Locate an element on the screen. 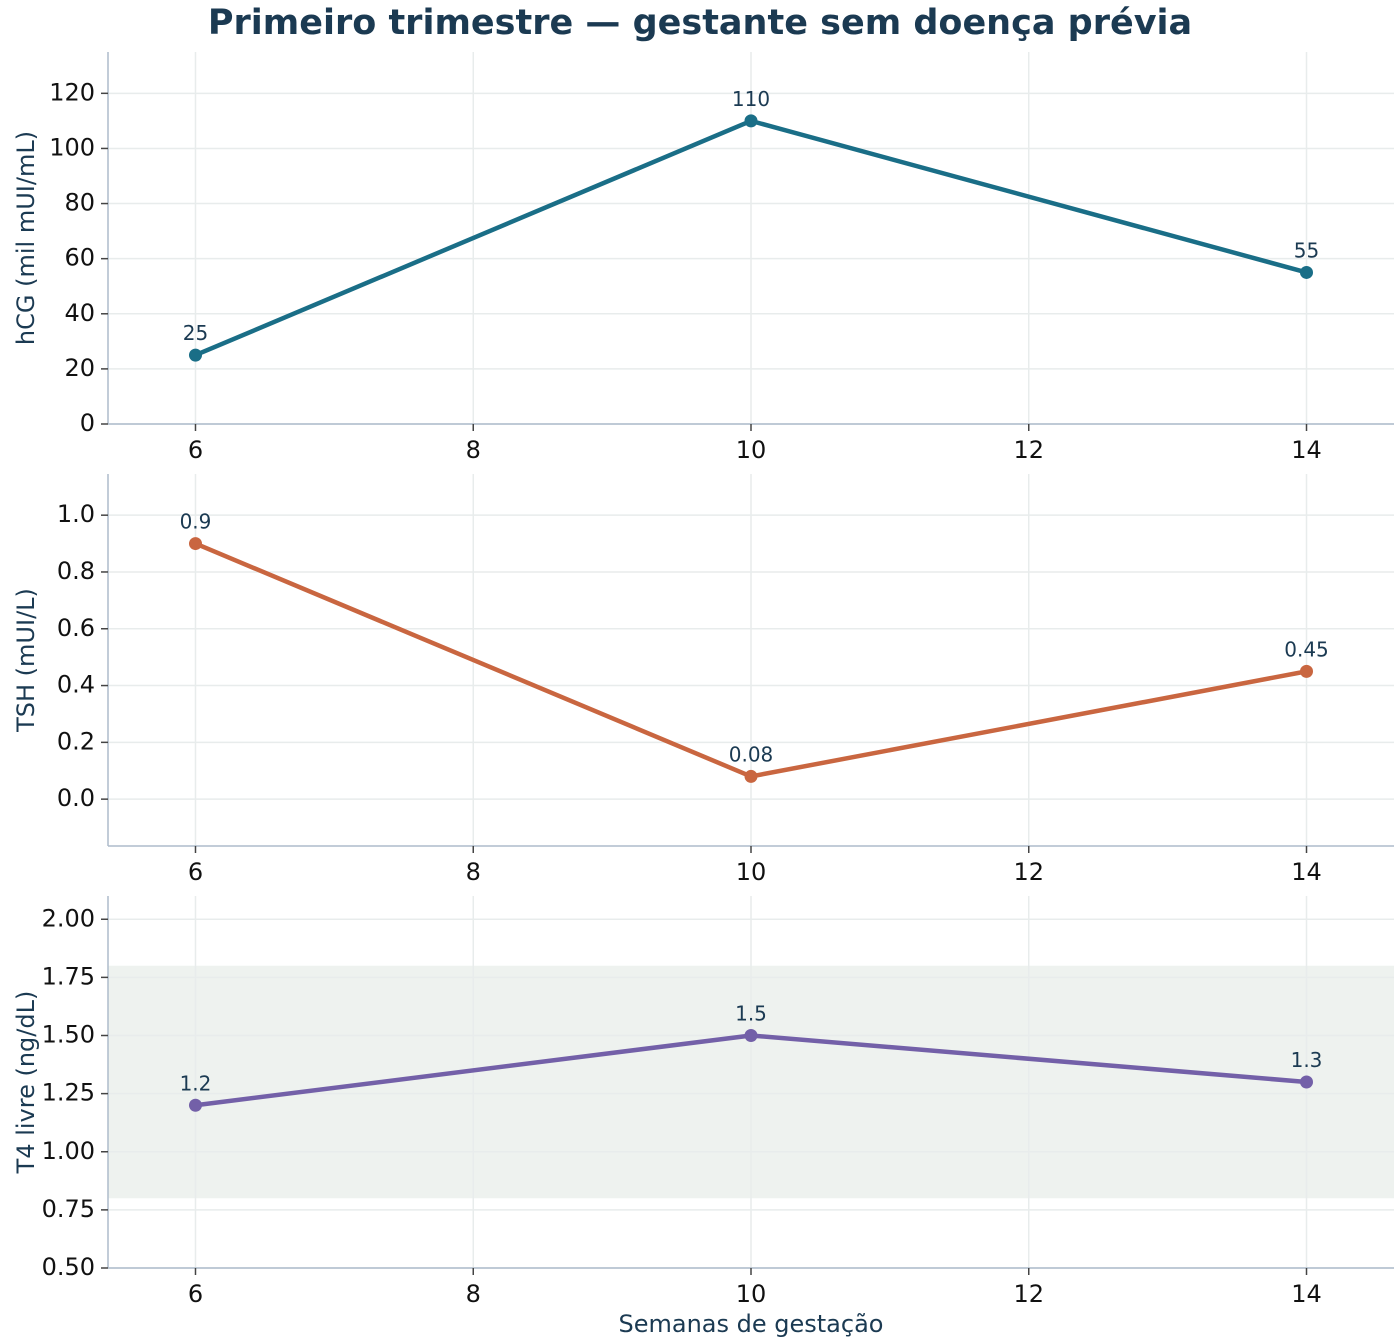  y-tick-label: 80 is located at coordinates (79, 203).